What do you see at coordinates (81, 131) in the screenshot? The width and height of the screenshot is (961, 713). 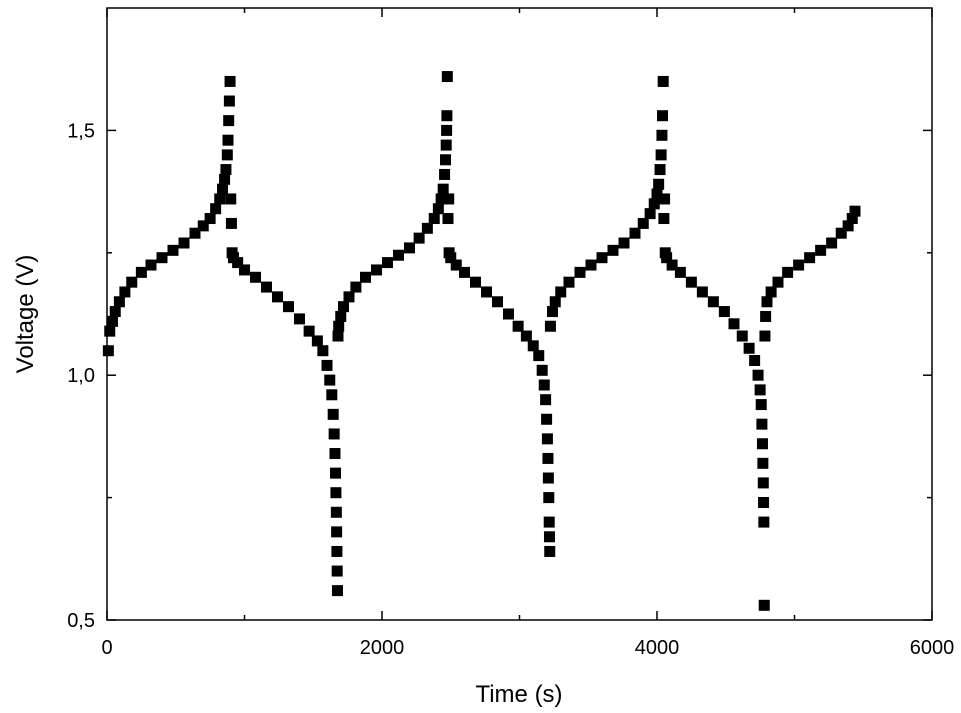 I see `y-tick-label: 1,5` at bounding box center [81, 131].